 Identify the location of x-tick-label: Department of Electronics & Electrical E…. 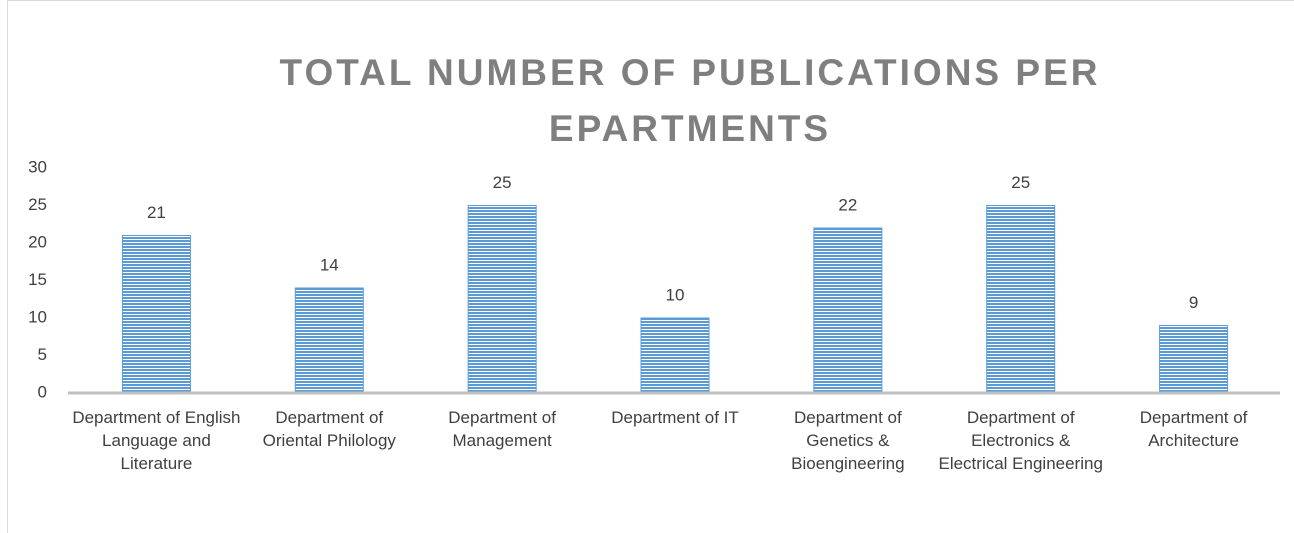
(1020, 440).